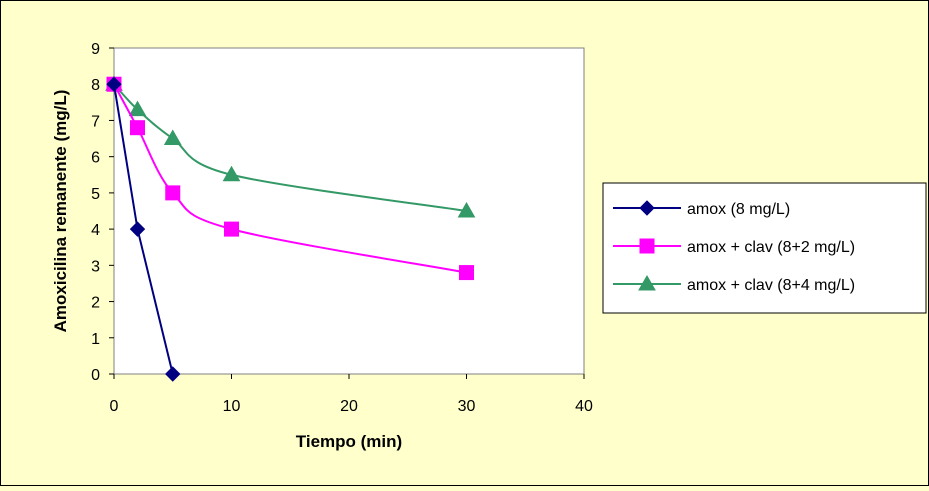  Describe the element at coordinates (60, 211) in the screenshot. I see `y-axis-title: Amoxicilina remanente (mg/L)` at that location.